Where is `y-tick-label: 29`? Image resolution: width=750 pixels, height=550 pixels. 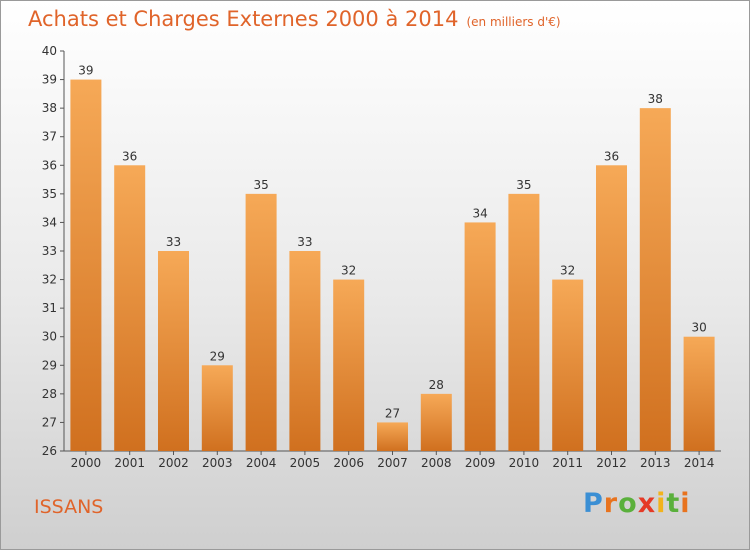 y-tick-label: 29 is located at coordinates (49, 365).